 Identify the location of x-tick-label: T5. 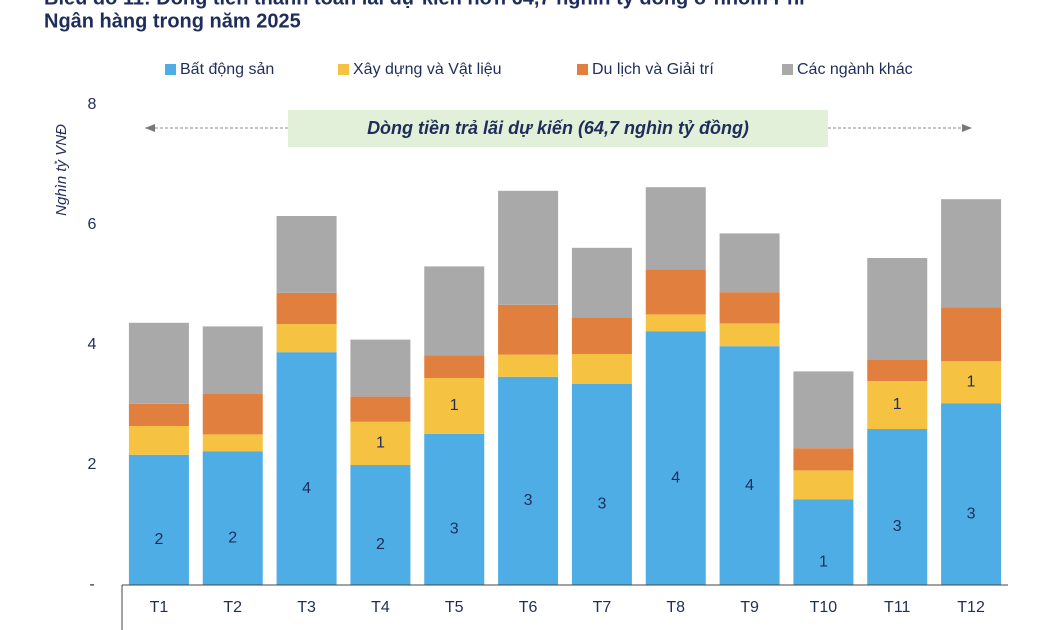
(454, 607).